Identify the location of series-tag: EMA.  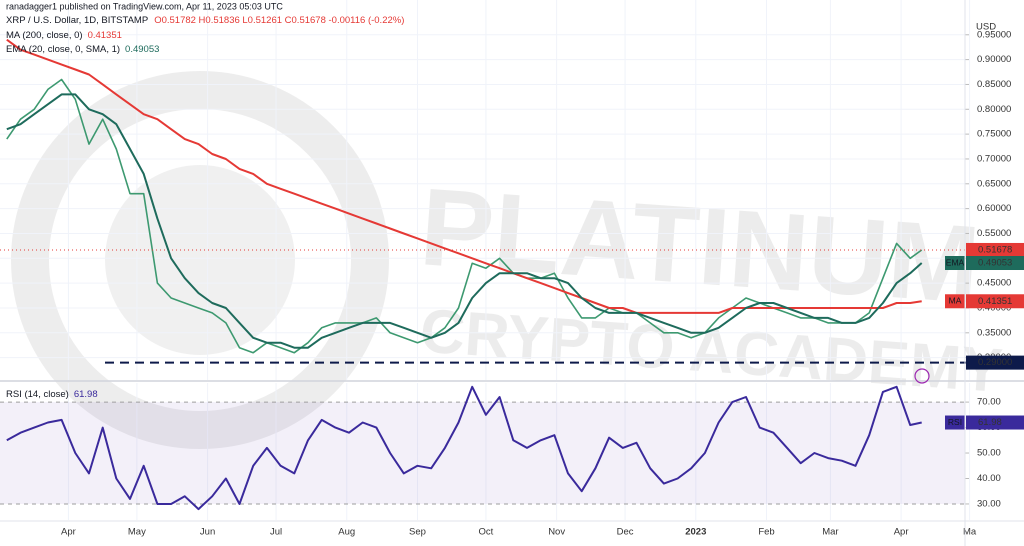
(955, 262).